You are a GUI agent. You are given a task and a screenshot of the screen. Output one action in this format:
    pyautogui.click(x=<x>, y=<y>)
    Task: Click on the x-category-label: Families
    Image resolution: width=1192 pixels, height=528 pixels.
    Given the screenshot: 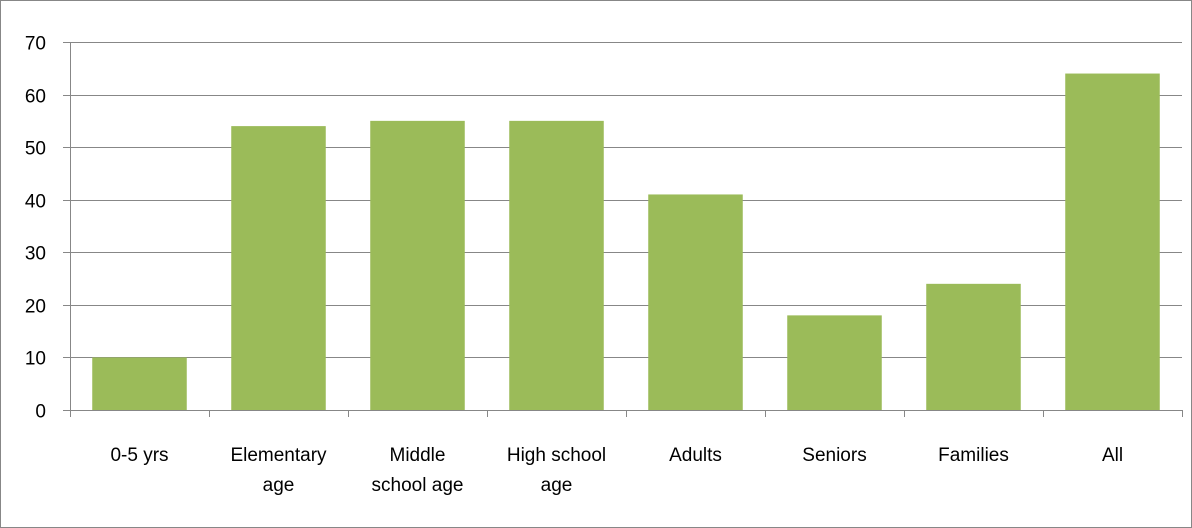 What is the action you would take?
    pyautogui.click(x=973, y=455)
    